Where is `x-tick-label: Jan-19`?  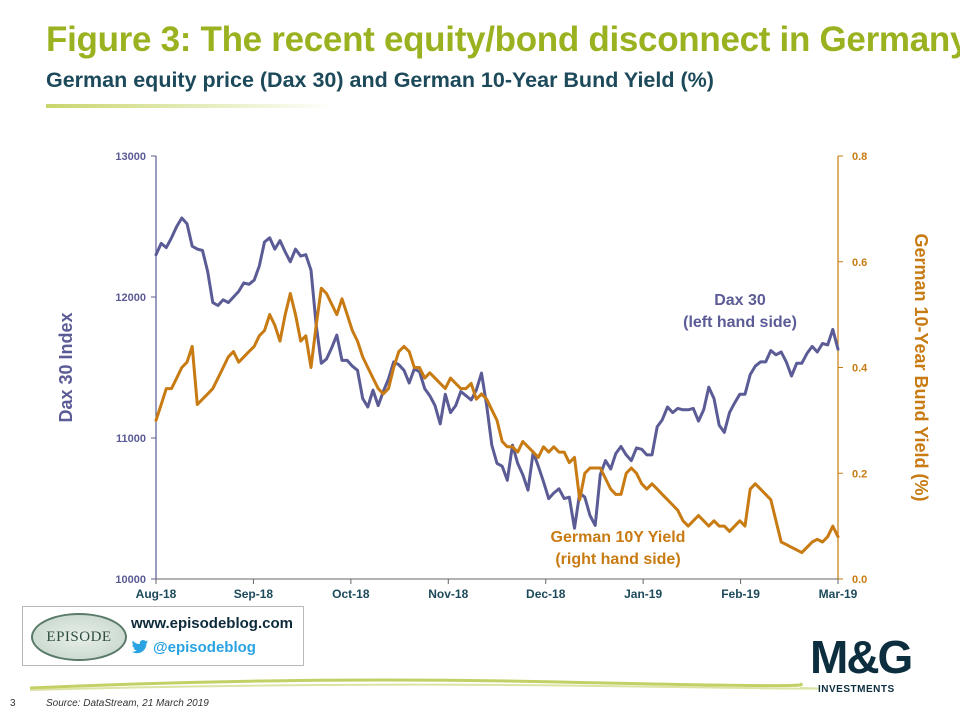
x-tick-label: Jan-19 is located at coordinates (643, 594).